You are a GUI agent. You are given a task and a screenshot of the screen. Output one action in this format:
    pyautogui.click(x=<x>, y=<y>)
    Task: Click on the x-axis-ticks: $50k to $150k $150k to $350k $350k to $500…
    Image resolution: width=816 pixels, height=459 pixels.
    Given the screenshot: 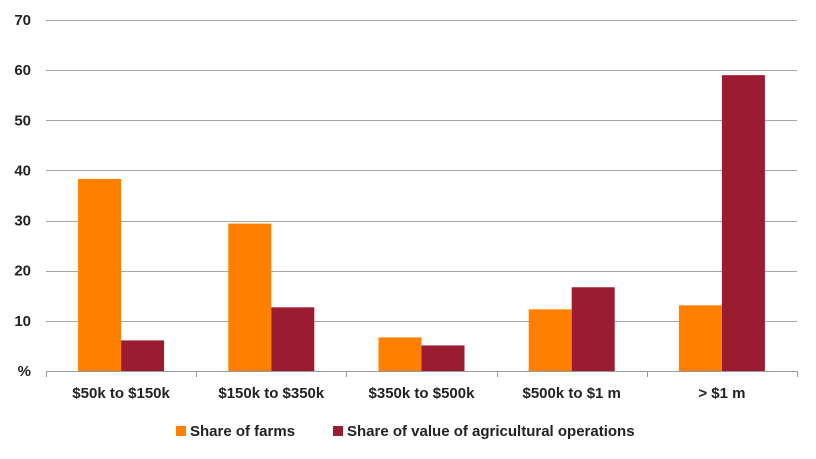 What is the action you would take?
    pyautogui.click(x=408, y=393)
    